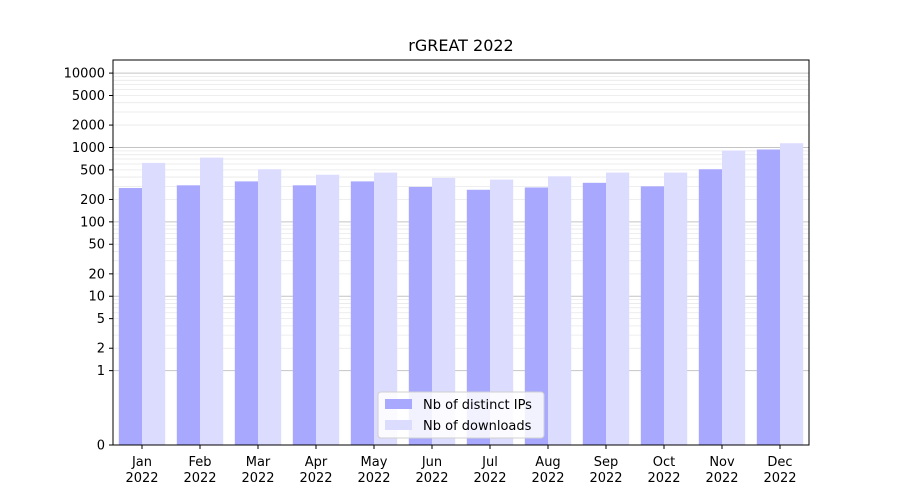  I want to click on y-tick-label: 5, so click(101, 319).